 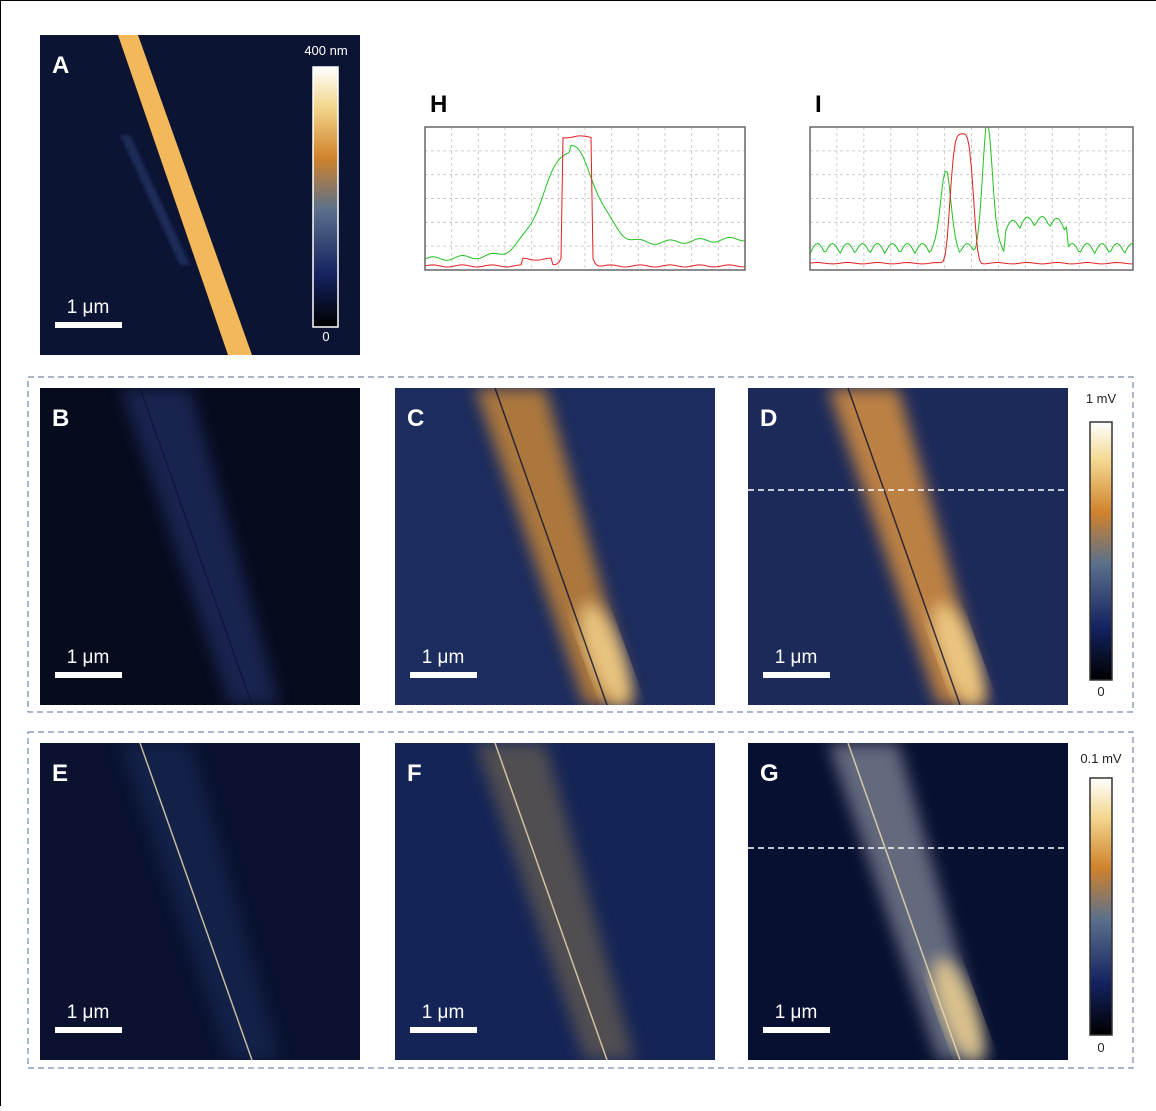 I want to click on panel-label: F, so click(x=414, y=773).